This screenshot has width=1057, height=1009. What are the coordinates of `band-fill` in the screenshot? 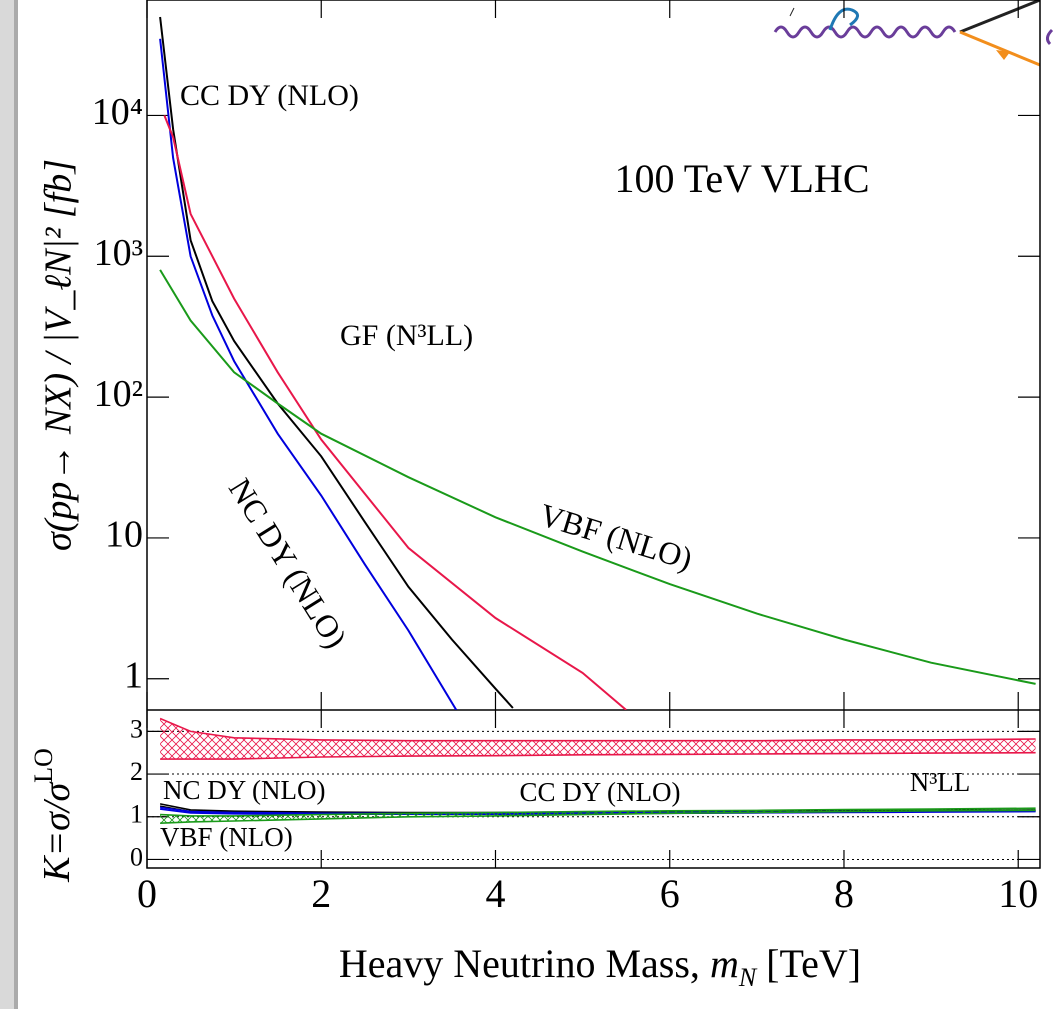 It's located at (598, 739).